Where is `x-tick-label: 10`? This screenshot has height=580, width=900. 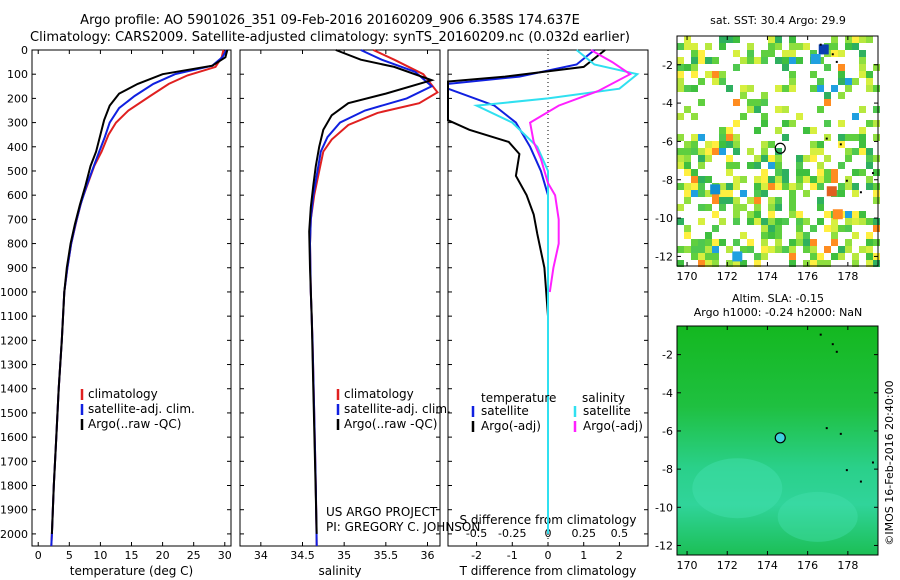
x-tick-label: 10 is located at coordinates (100, 555).